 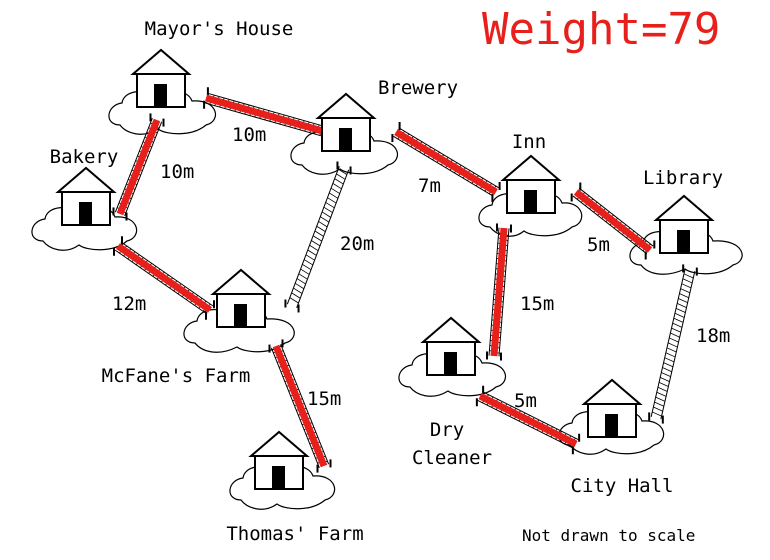 I want to click on house-icon-inn, so click(x=531, y=184).